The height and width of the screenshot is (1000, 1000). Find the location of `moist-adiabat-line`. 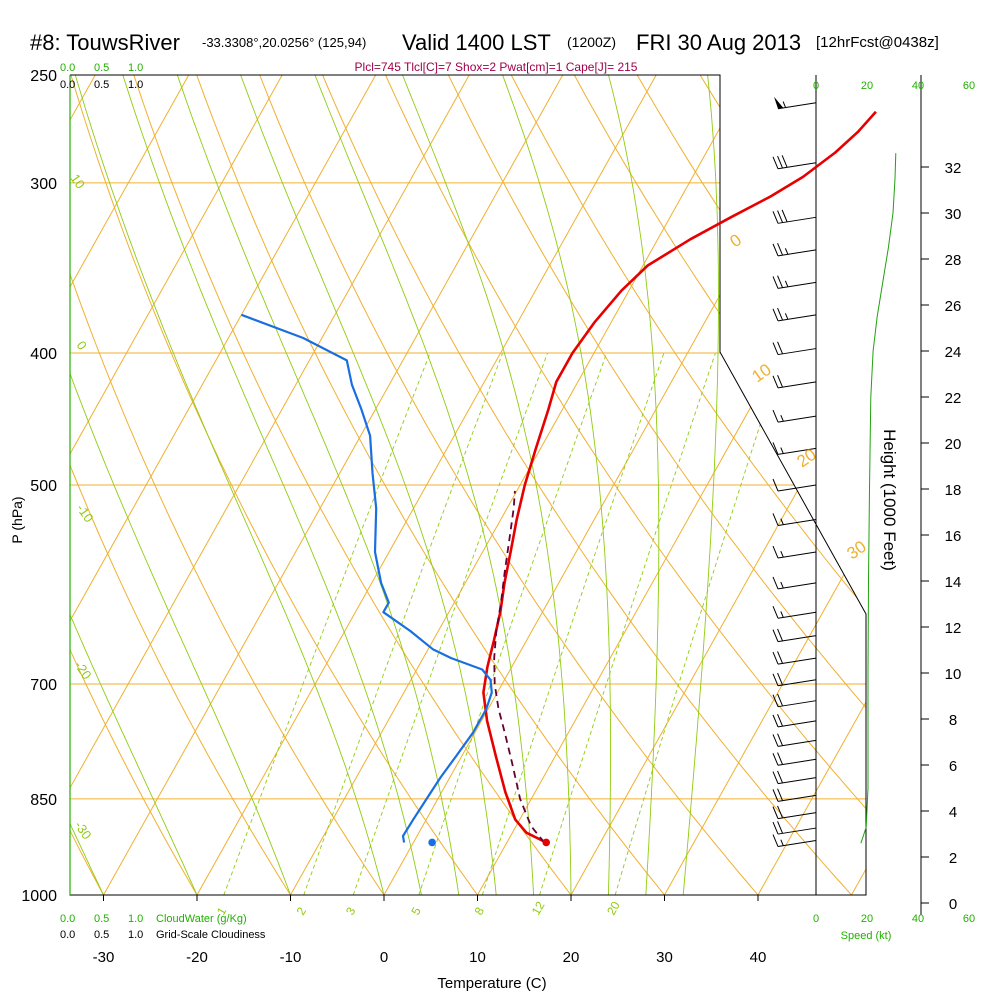

moist-adiabat-line is located at coordinates (556, 485).